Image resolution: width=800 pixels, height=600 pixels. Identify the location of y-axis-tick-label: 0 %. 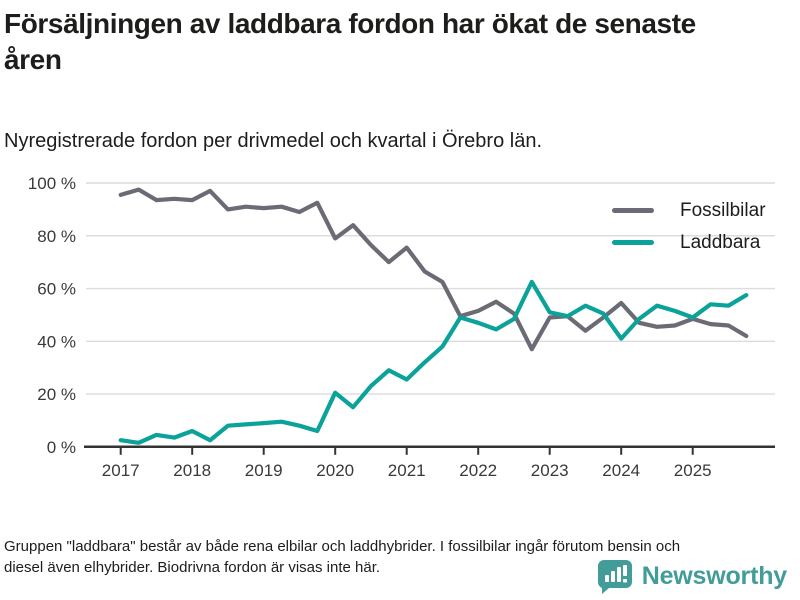
(61, 447).